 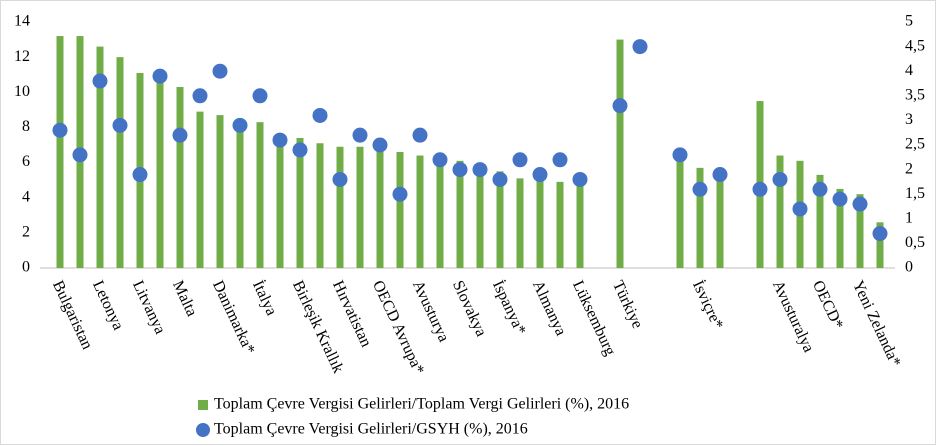 I want to click on y2-tick-label: 2, so click(x=909, y=168).